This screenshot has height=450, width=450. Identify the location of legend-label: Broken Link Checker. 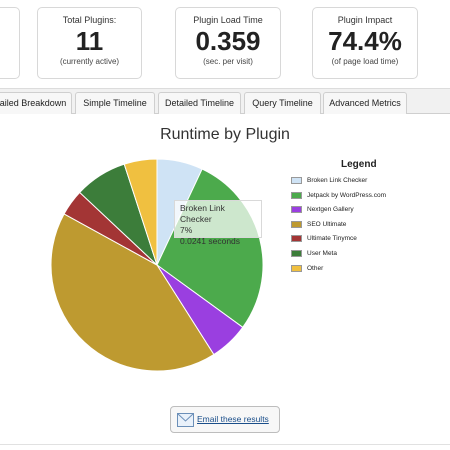
(337, 180).